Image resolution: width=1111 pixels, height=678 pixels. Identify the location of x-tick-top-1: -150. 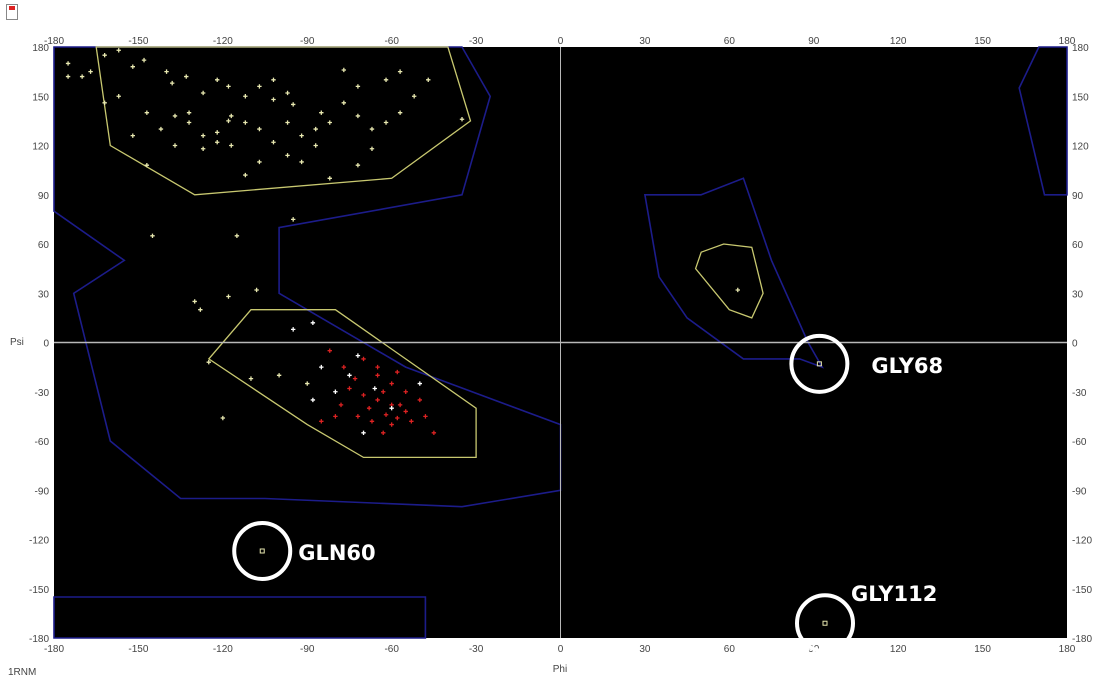
(138, 41).